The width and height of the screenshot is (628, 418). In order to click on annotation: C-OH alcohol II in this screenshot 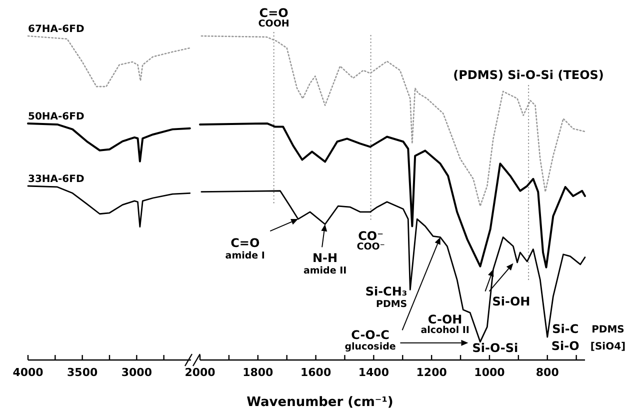, I will do `click(445, 324)`.